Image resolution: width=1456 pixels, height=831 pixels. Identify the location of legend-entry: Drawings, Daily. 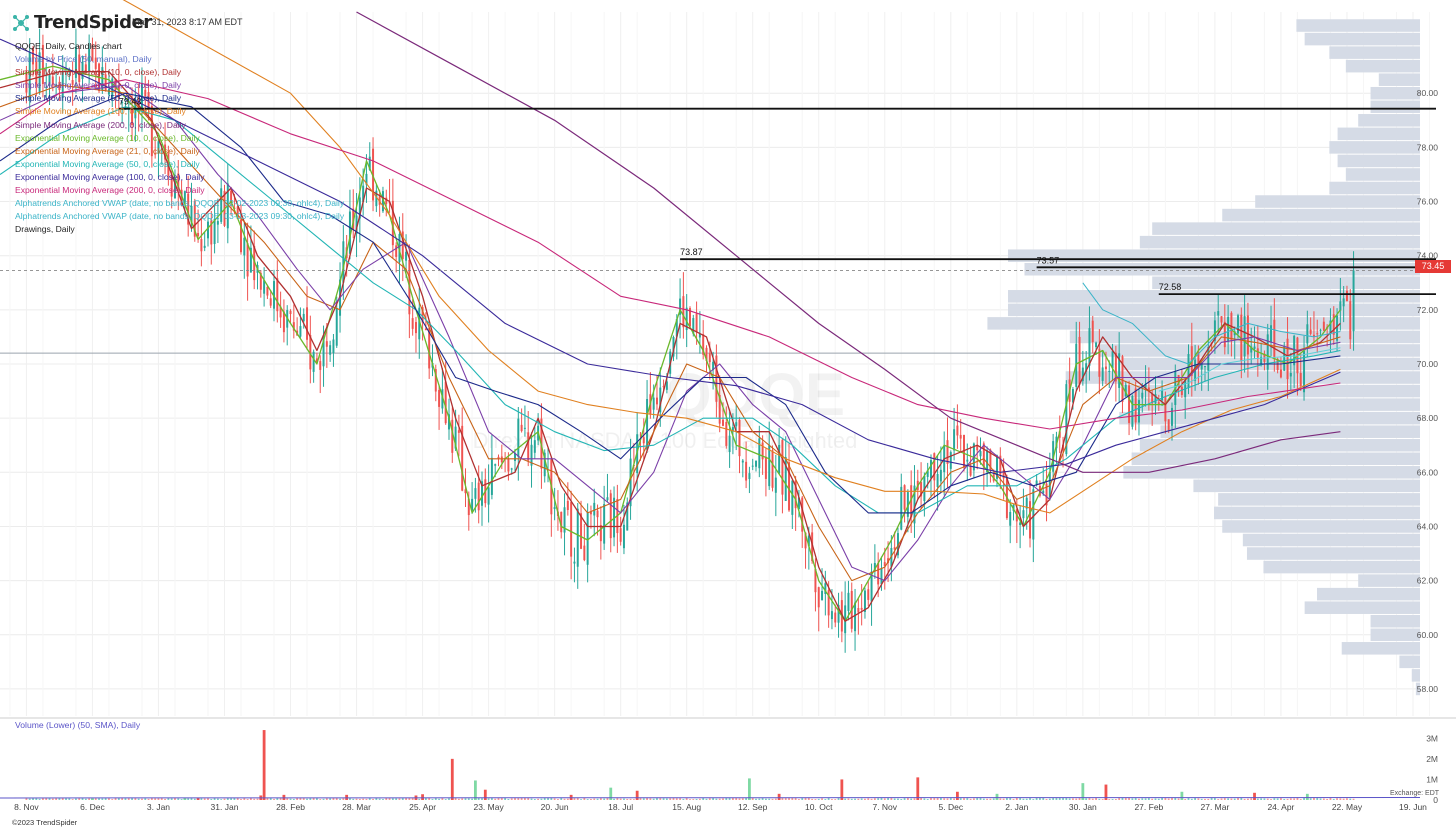
(45, 229).